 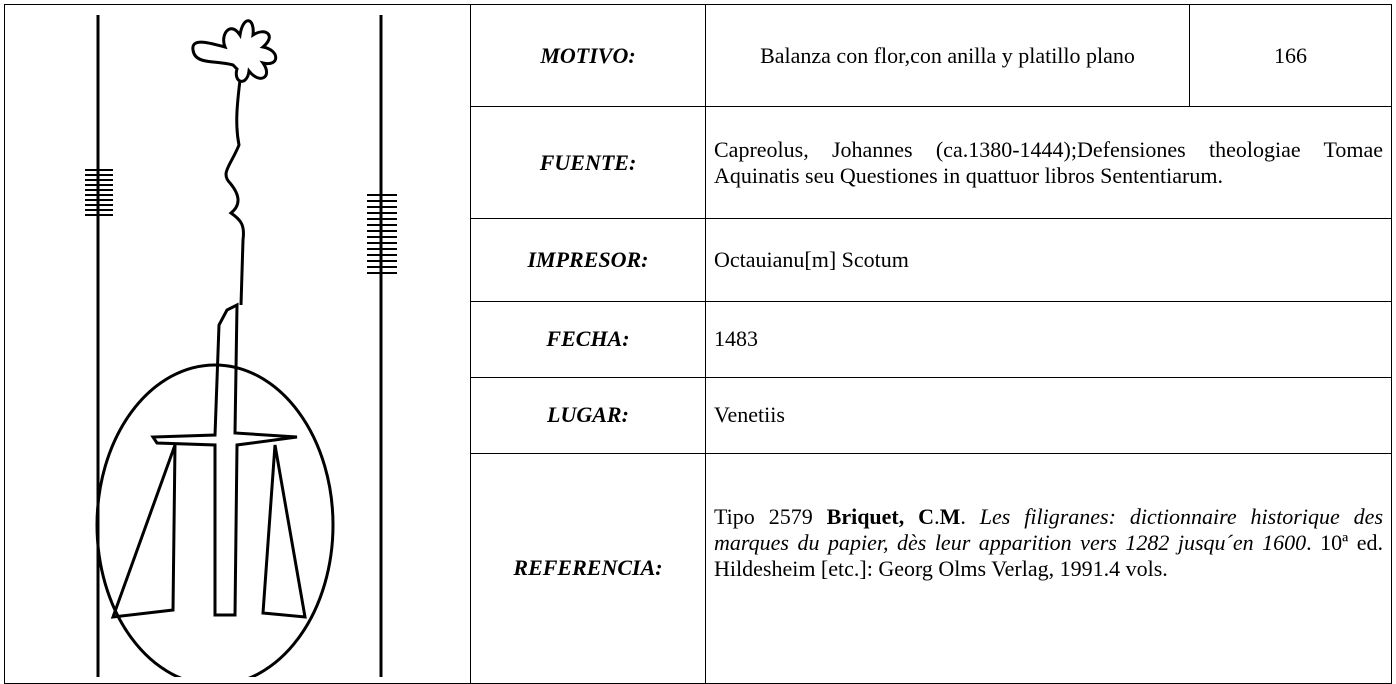 I want to click on record-number: 166, so click(x=1290, y=55).